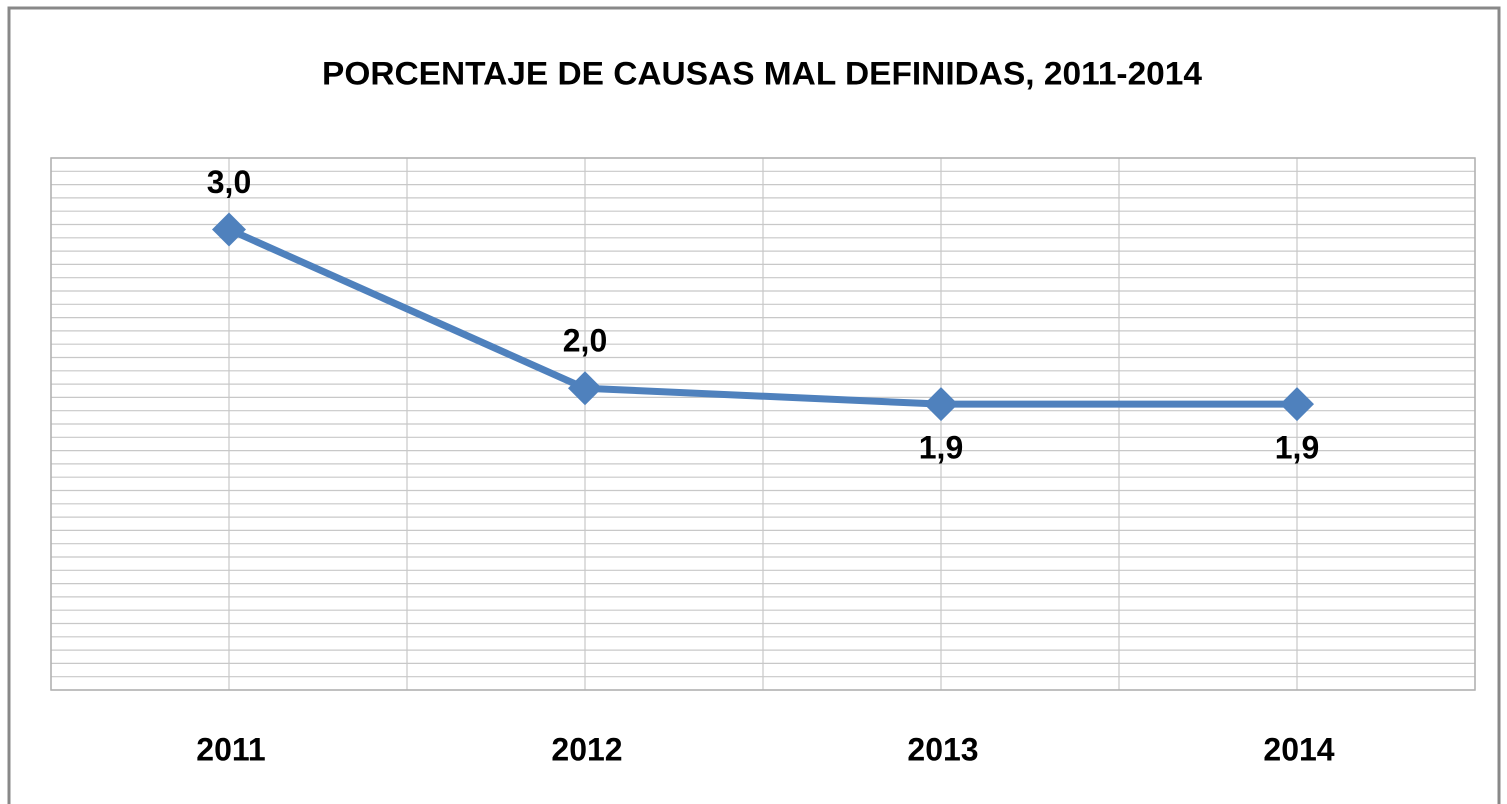 The height and width of the screenshot is (804, 1507). I want to click on x-tick-label: 2013, so click(942, 749).